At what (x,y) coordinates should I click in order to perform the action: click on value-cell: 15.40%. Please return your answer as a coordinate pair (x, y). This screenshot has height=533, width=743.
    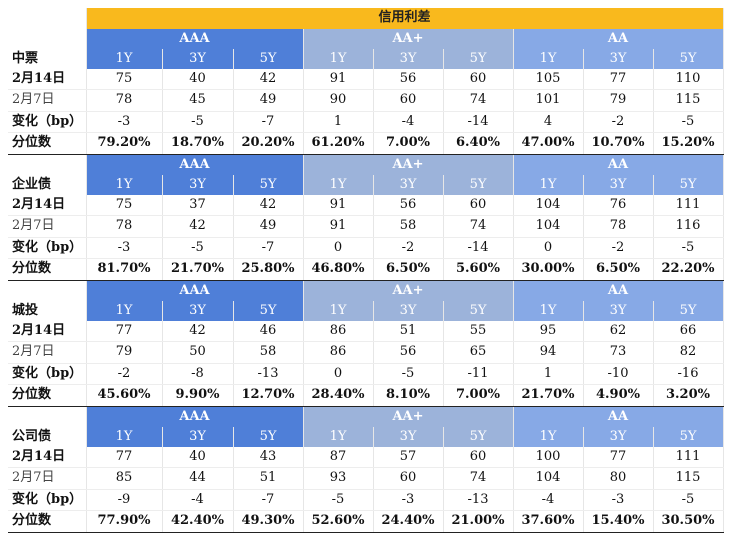
    Looking at the image, I should click on (618, 521).